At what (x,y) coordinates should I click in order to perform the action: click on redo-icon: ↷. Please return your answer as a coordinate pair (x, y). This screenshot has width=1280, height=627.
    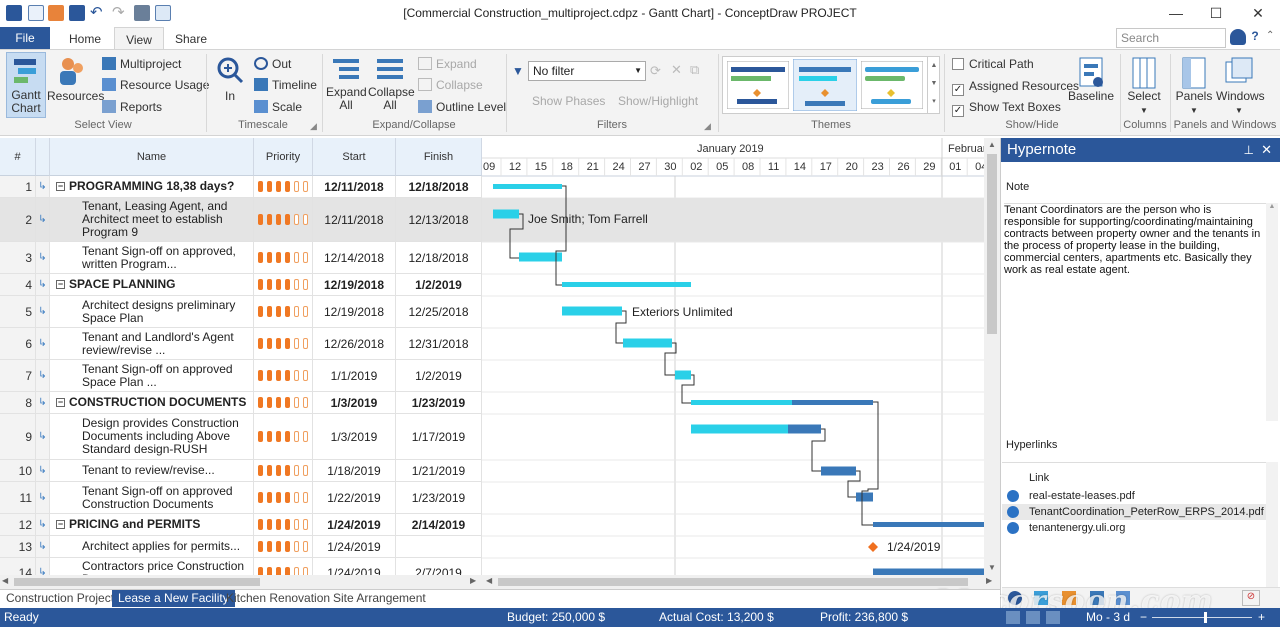
    Looking at the image, I should click on (118, 12).